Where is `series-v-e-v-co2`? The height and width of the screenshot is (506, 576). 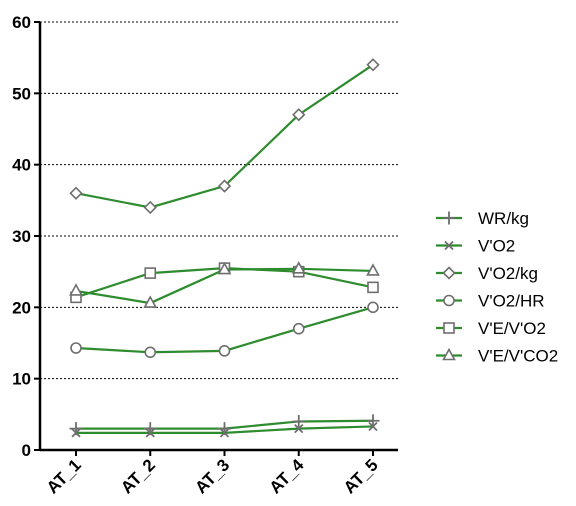
series-v-e-v-co2 is located at coordinates (224, 284).